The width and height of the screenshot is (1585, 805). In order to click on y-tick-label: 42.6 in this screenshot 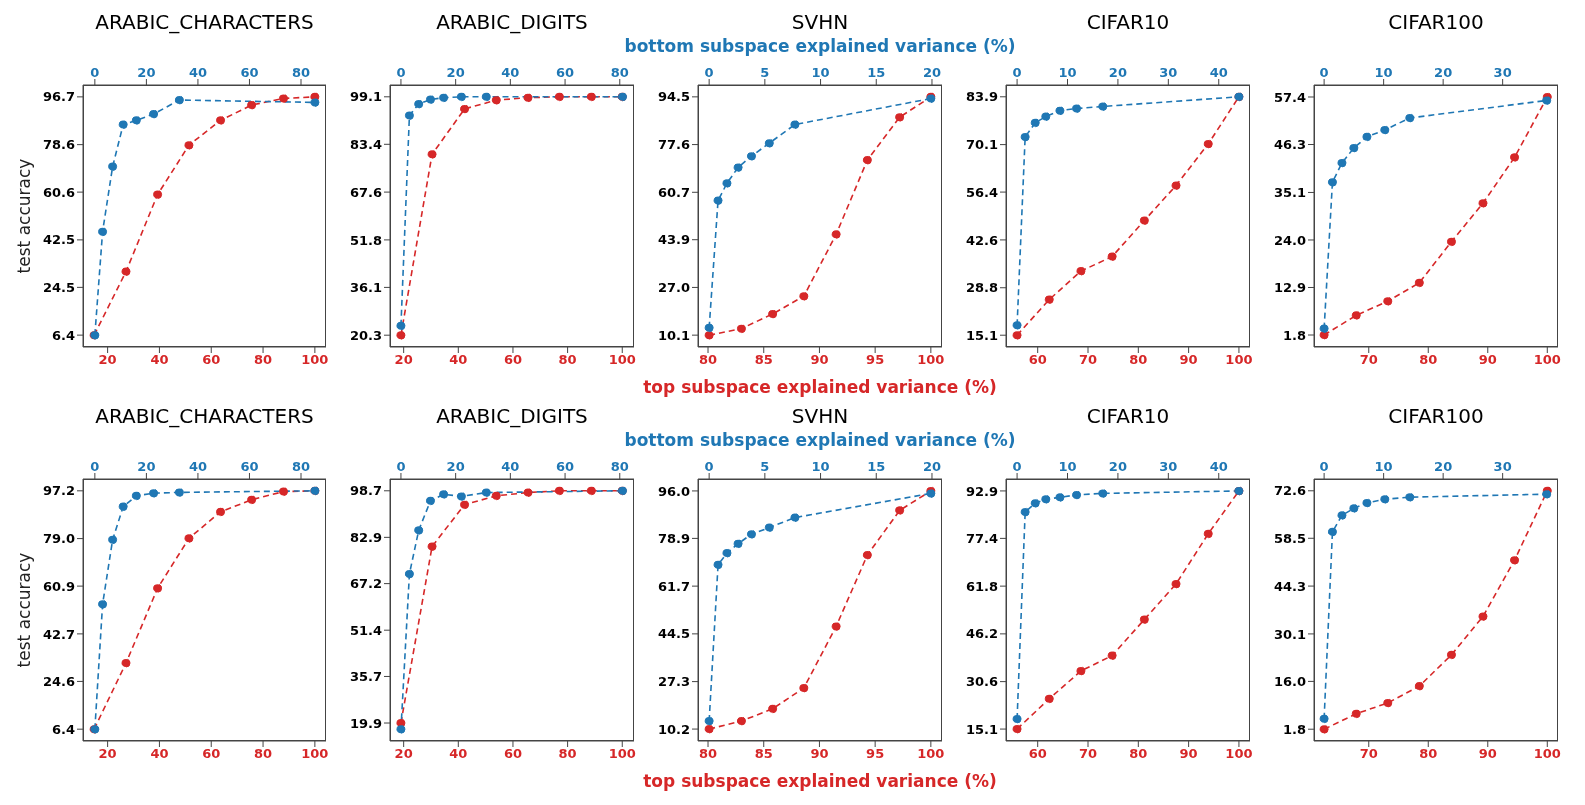, I will do `click(981, 240)`.